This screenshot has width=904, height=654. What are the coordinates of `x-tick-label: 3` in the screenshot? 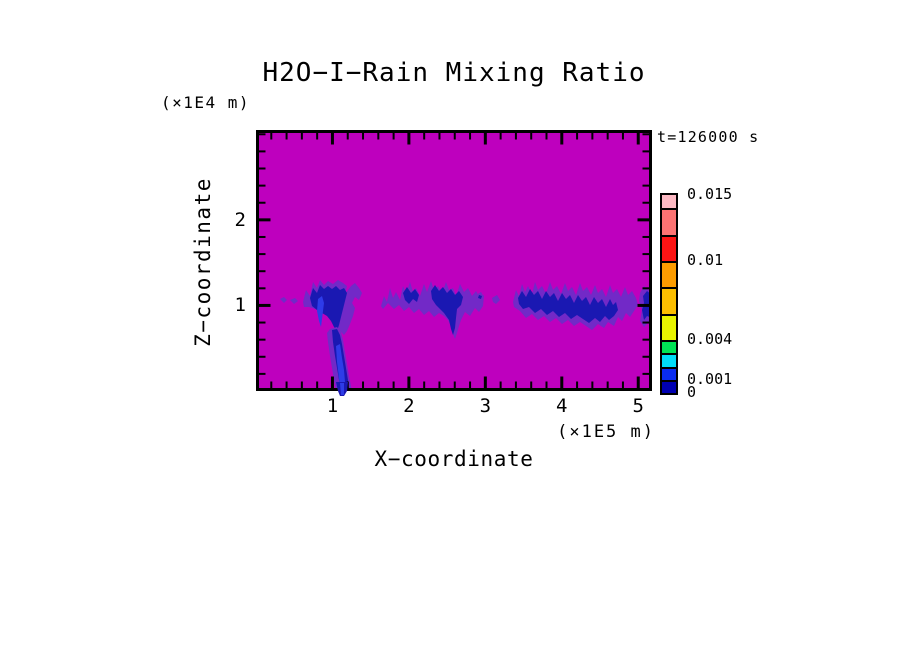 It's located at (485, 406).